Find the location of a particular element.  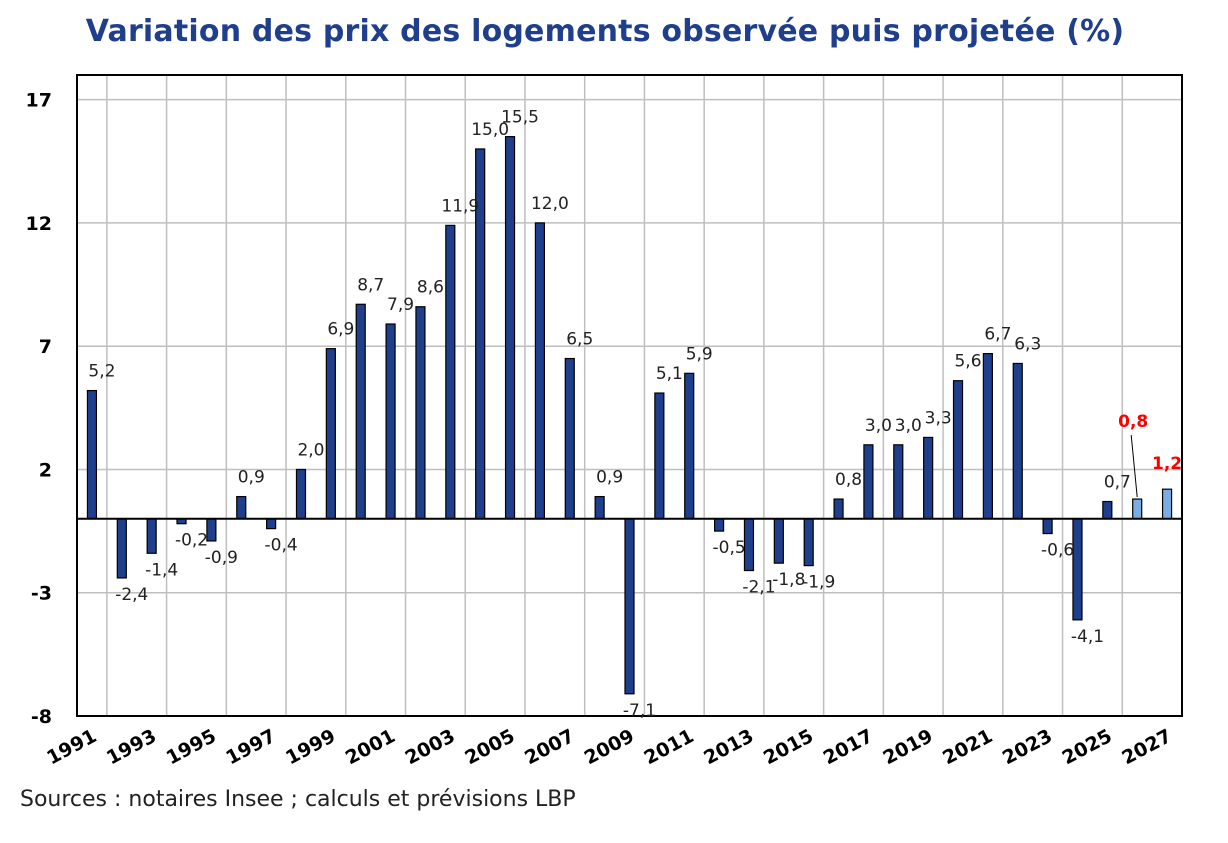

x-tick-label: 2015 is located at coordinates (788, 747).